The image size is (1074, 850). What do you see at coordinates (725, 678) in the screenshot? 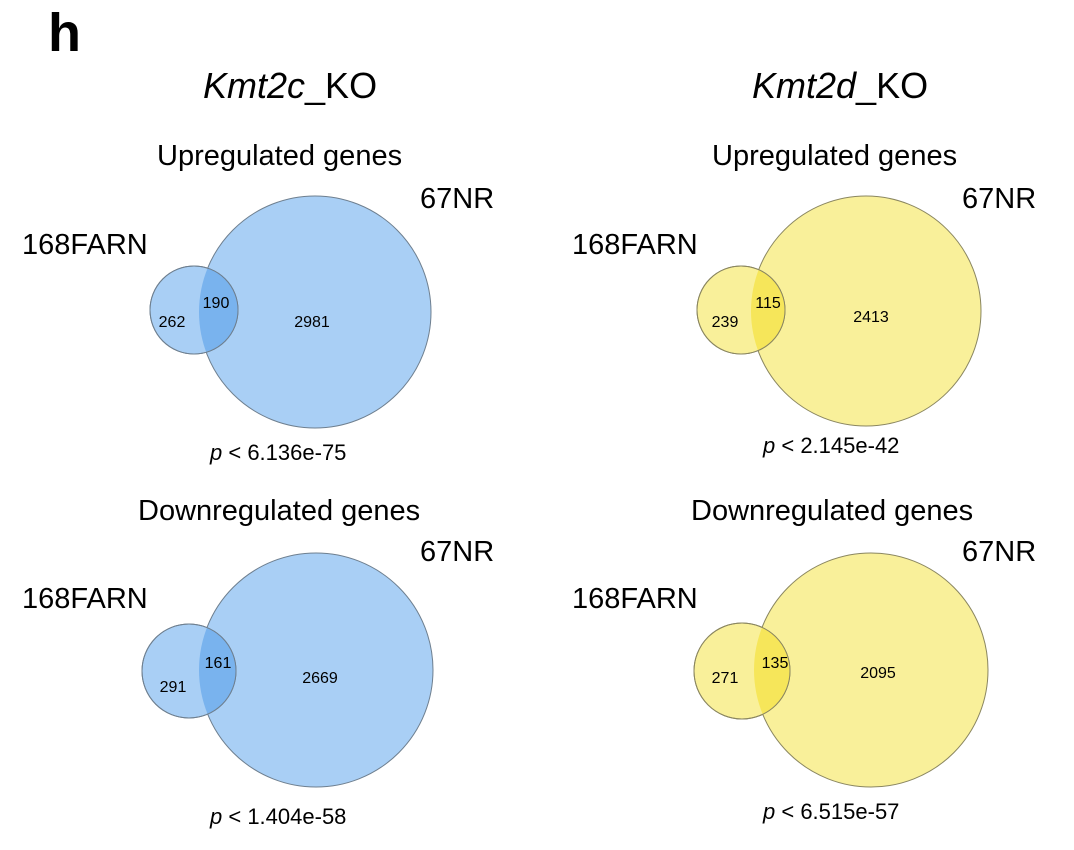
I see `count-168farn-only: 271` at bounding box center [725, 678].